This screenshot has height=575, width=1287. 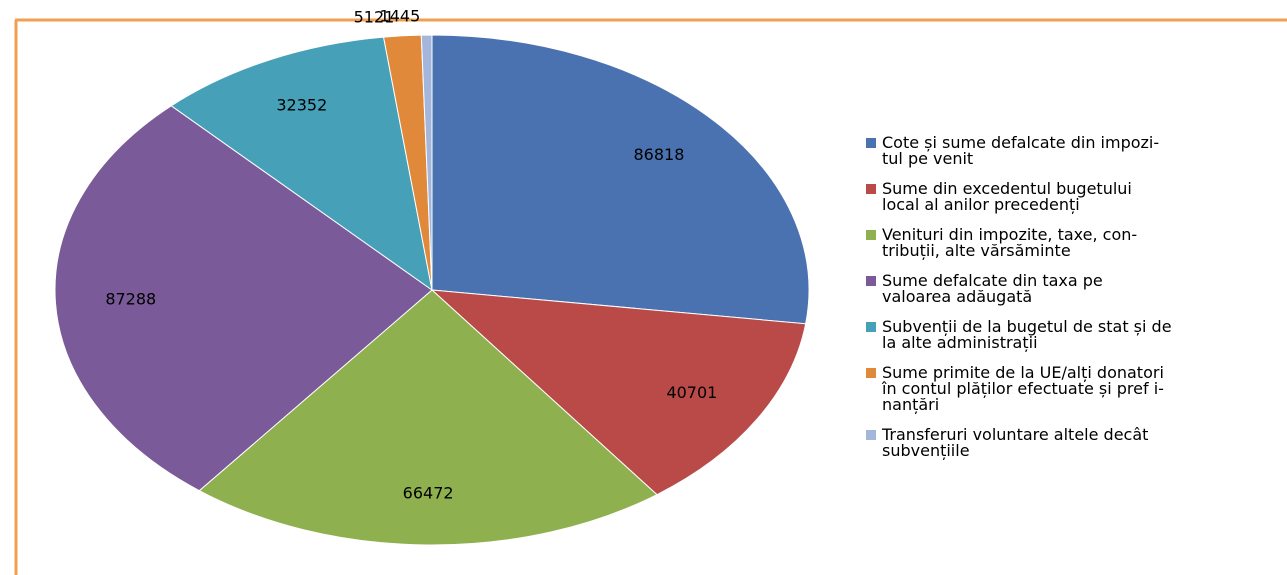 I want to click on data-label: 66472, so click(x=428, y=492).